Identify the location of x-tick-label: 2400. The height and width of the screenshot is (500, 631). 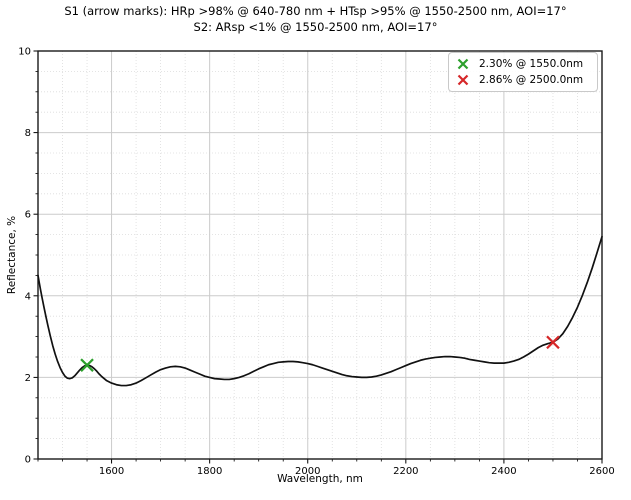
(503, 471).